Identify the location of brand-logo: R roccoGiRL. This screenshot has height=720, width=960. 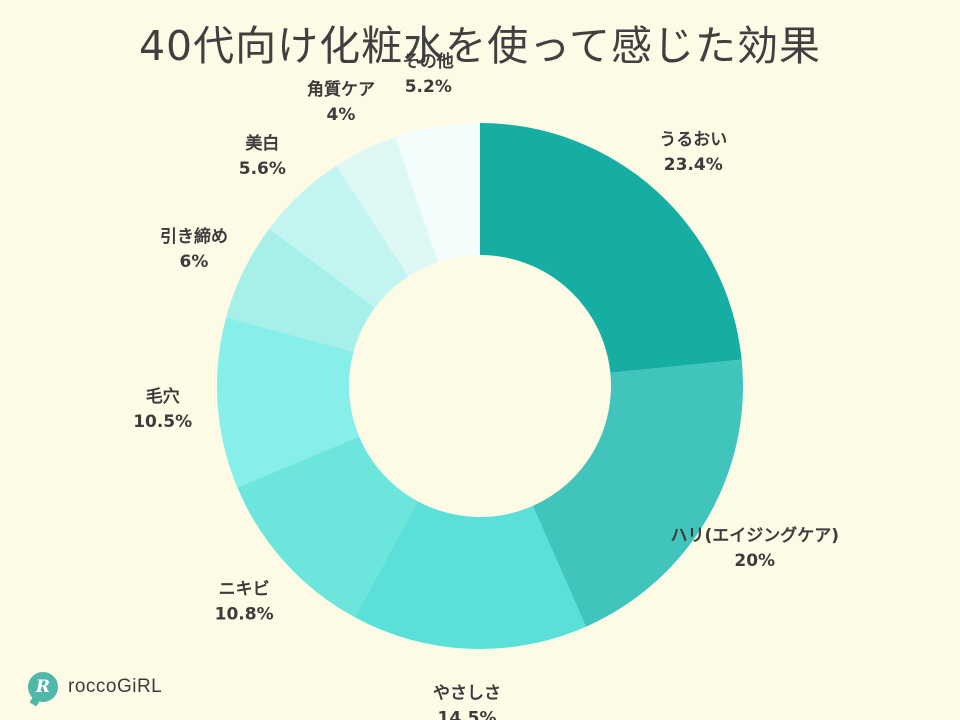
(95, 687).